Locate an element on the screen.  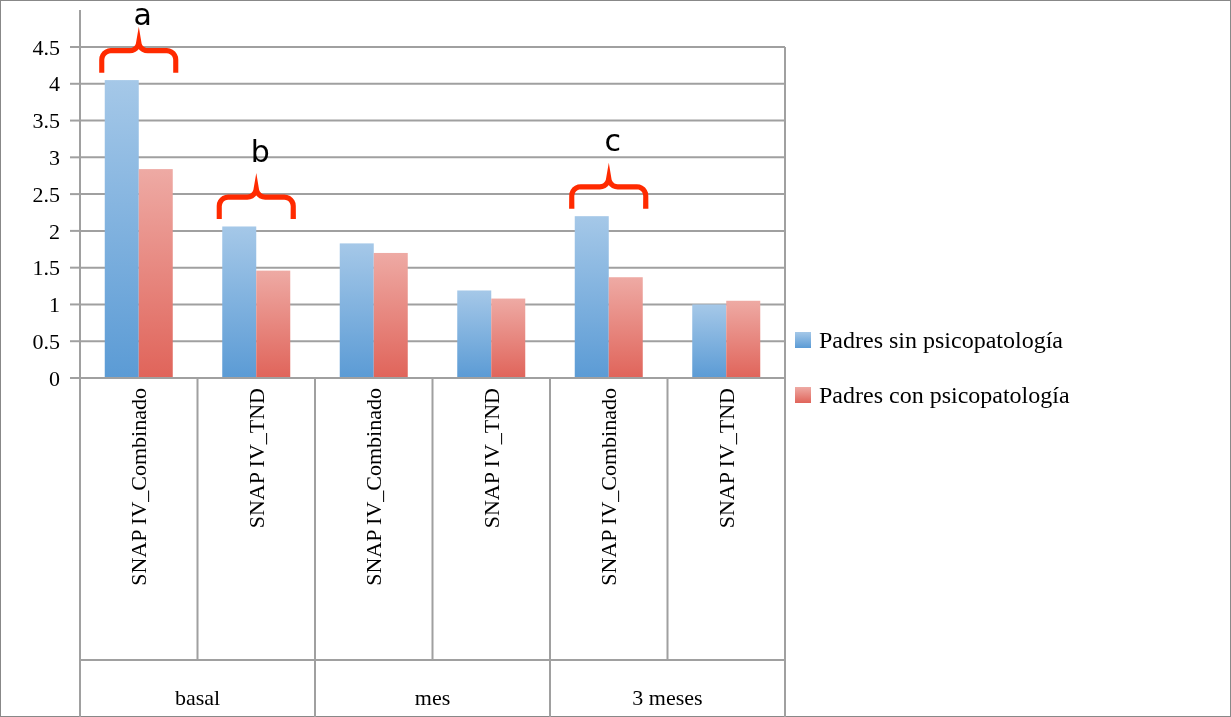
text: a is located at coordinates (142, 16).